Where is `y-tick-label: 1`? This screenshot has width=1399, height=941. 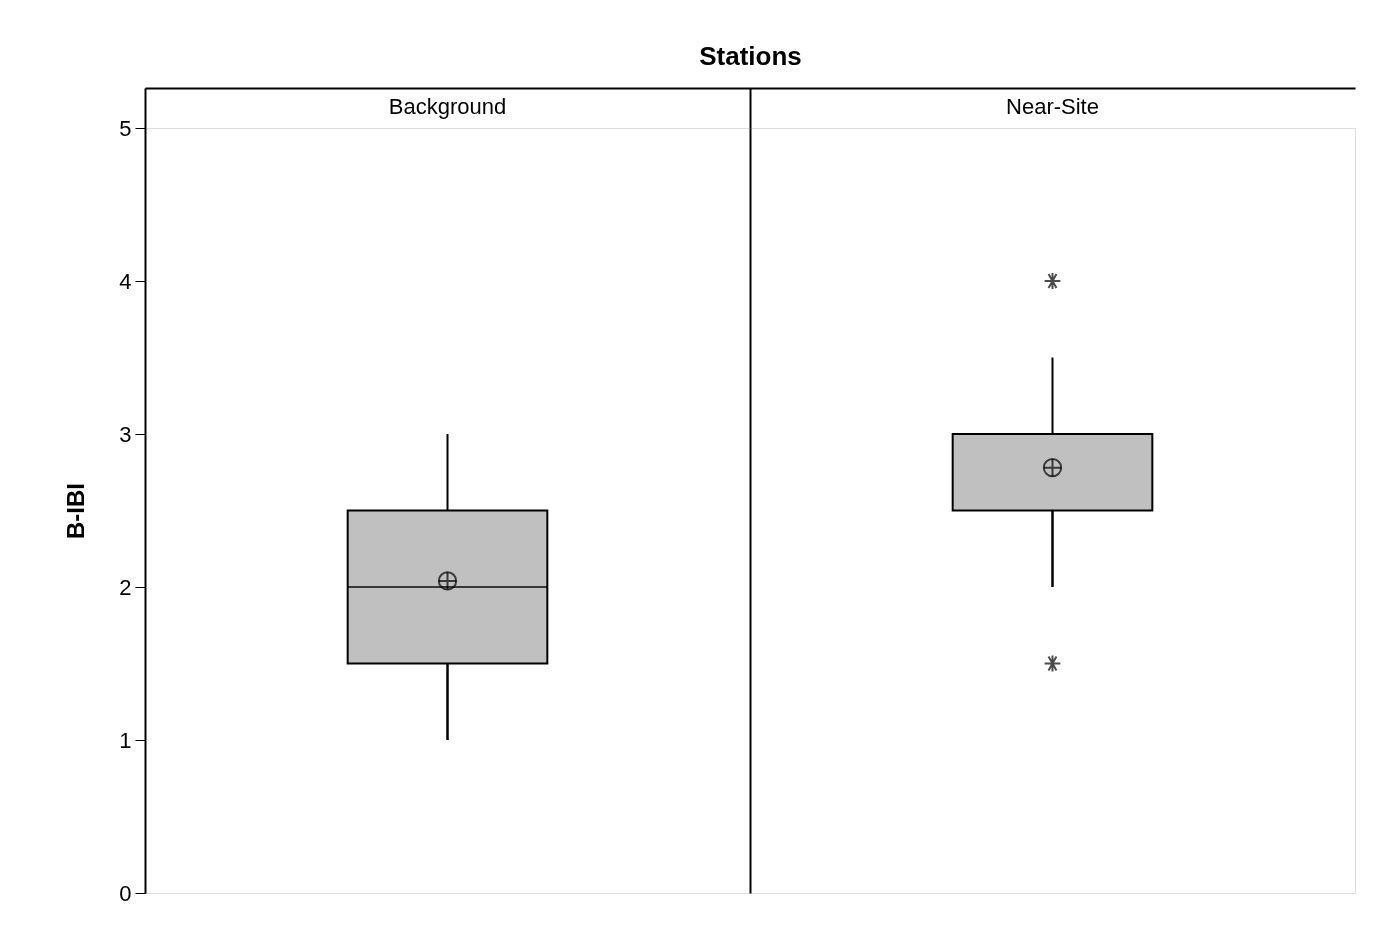 y-tick-label: 1 is located at coordinates (125, 740).